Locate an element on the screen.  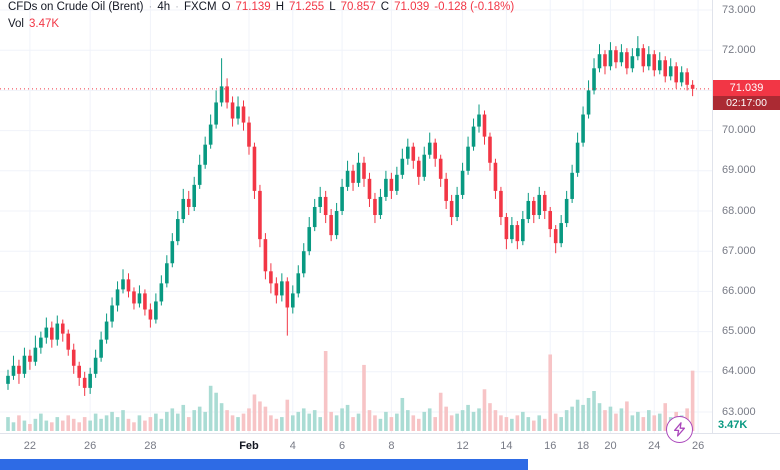
time-axis-label: 4 is located at coordinates (292, 446).